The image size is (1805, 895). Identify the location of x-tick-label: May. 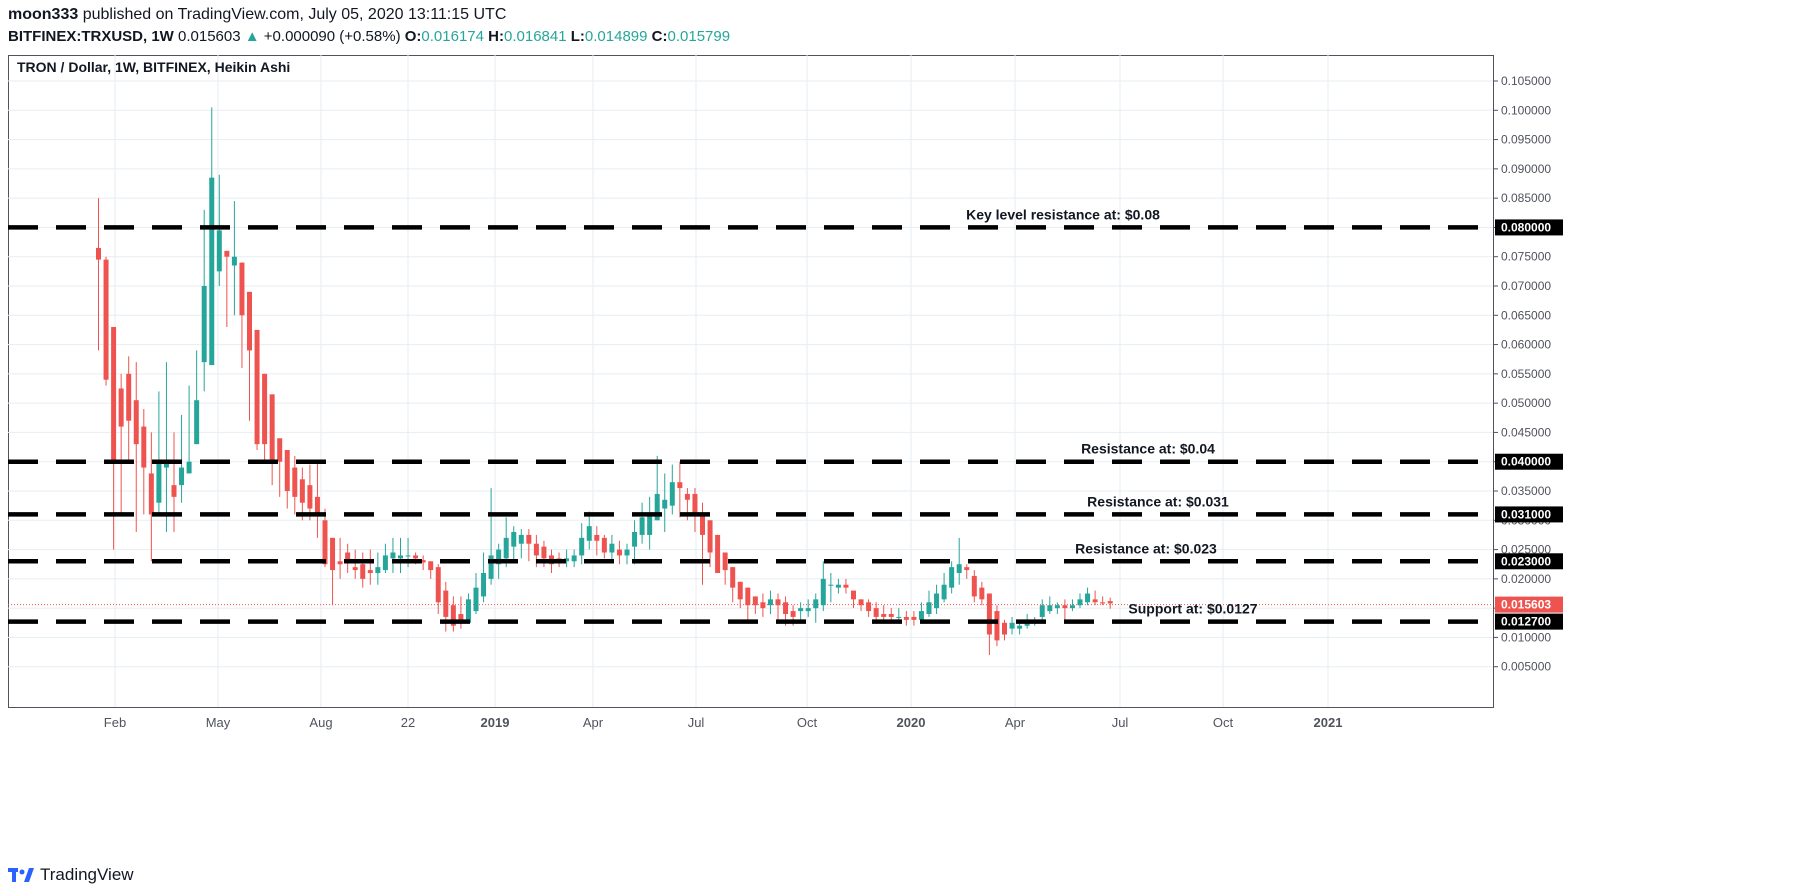
(218, 722).